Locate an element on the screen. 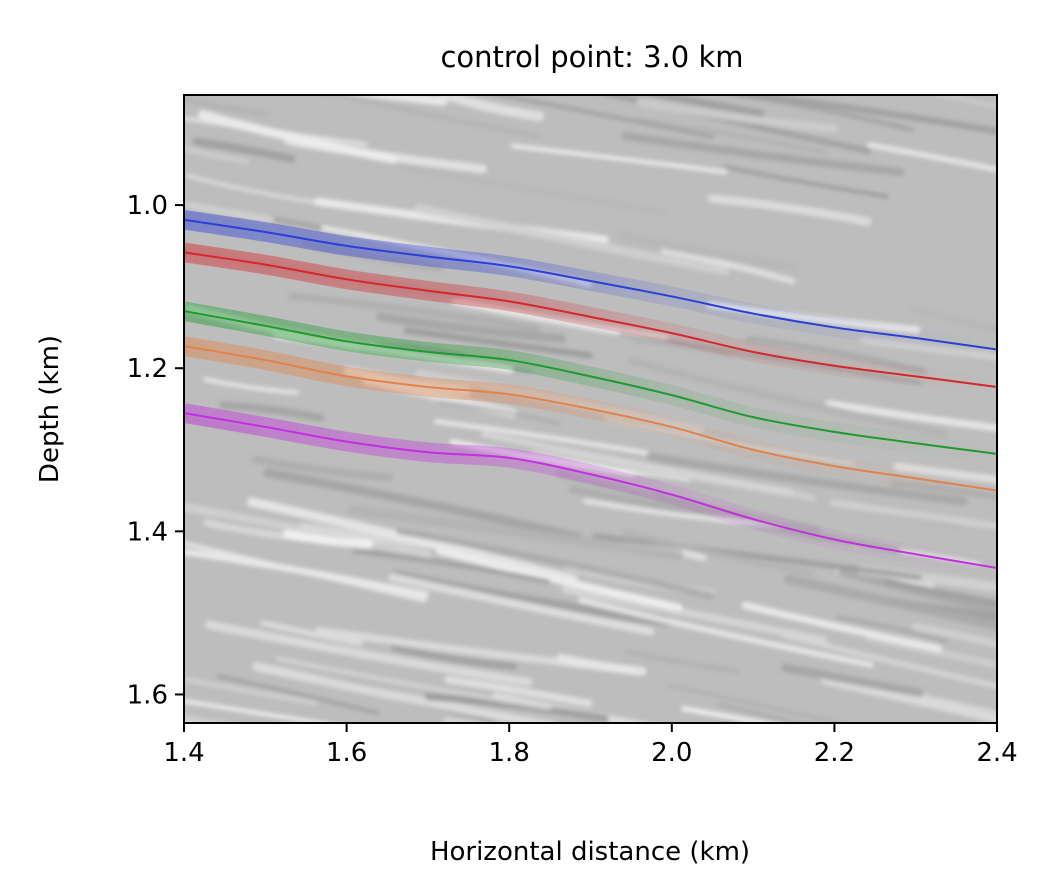 Image resolution: width=1060 pixels, height=885 pixels. x-axis-label: Horizontal distance (km) is located at coordinates (590, 852).